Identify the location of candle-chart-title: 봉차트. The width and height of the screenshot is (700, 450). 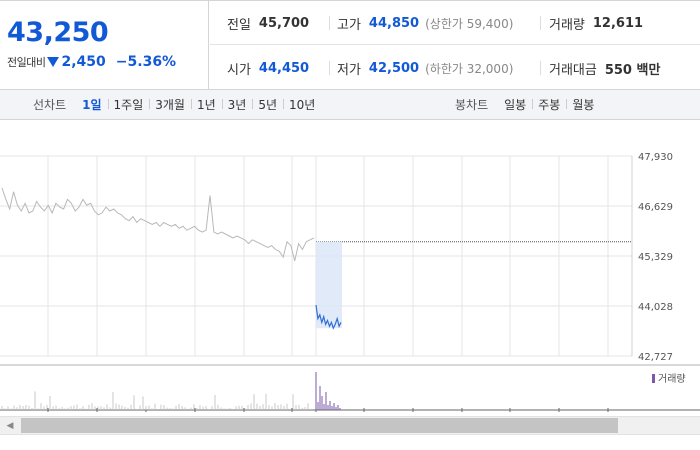
(472, 105).